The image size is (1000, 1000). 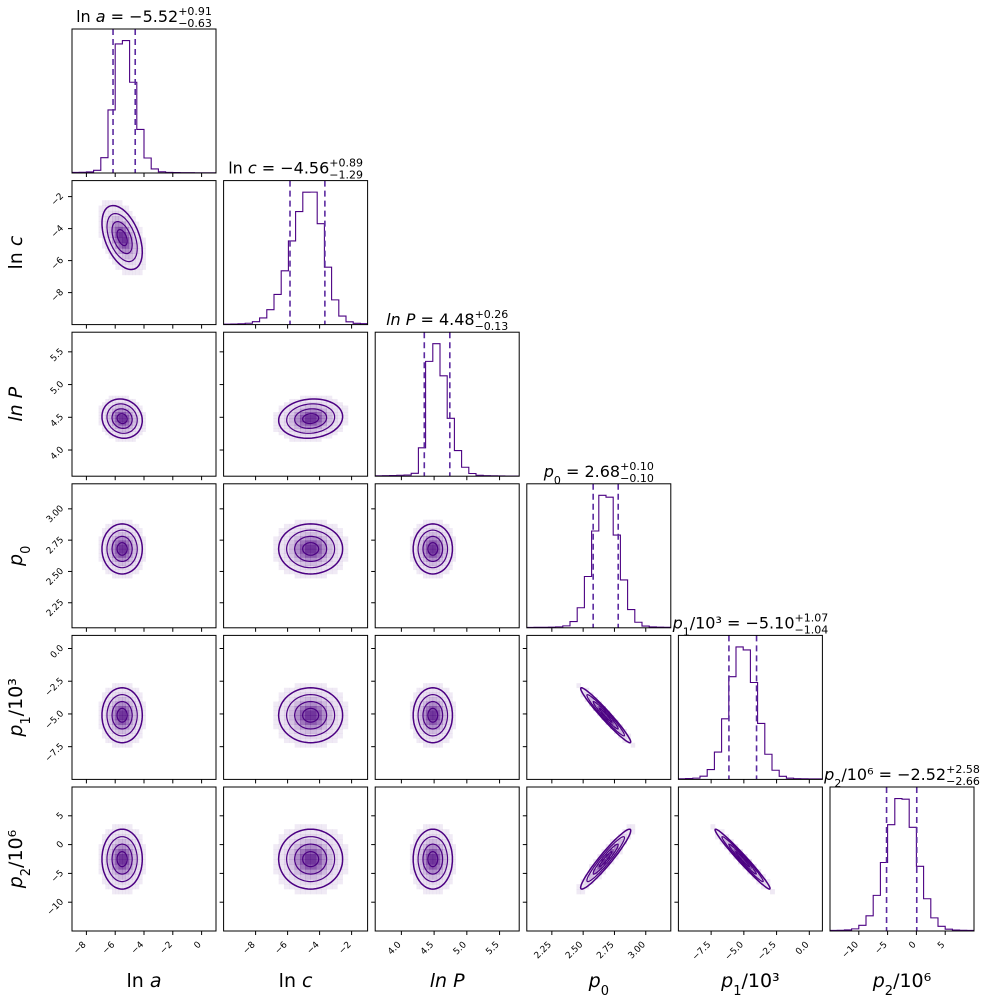 What do you see at coordinates (310, 715) in the screenshot?
I see `contour-2sigma` at bounding box center [310, 715].